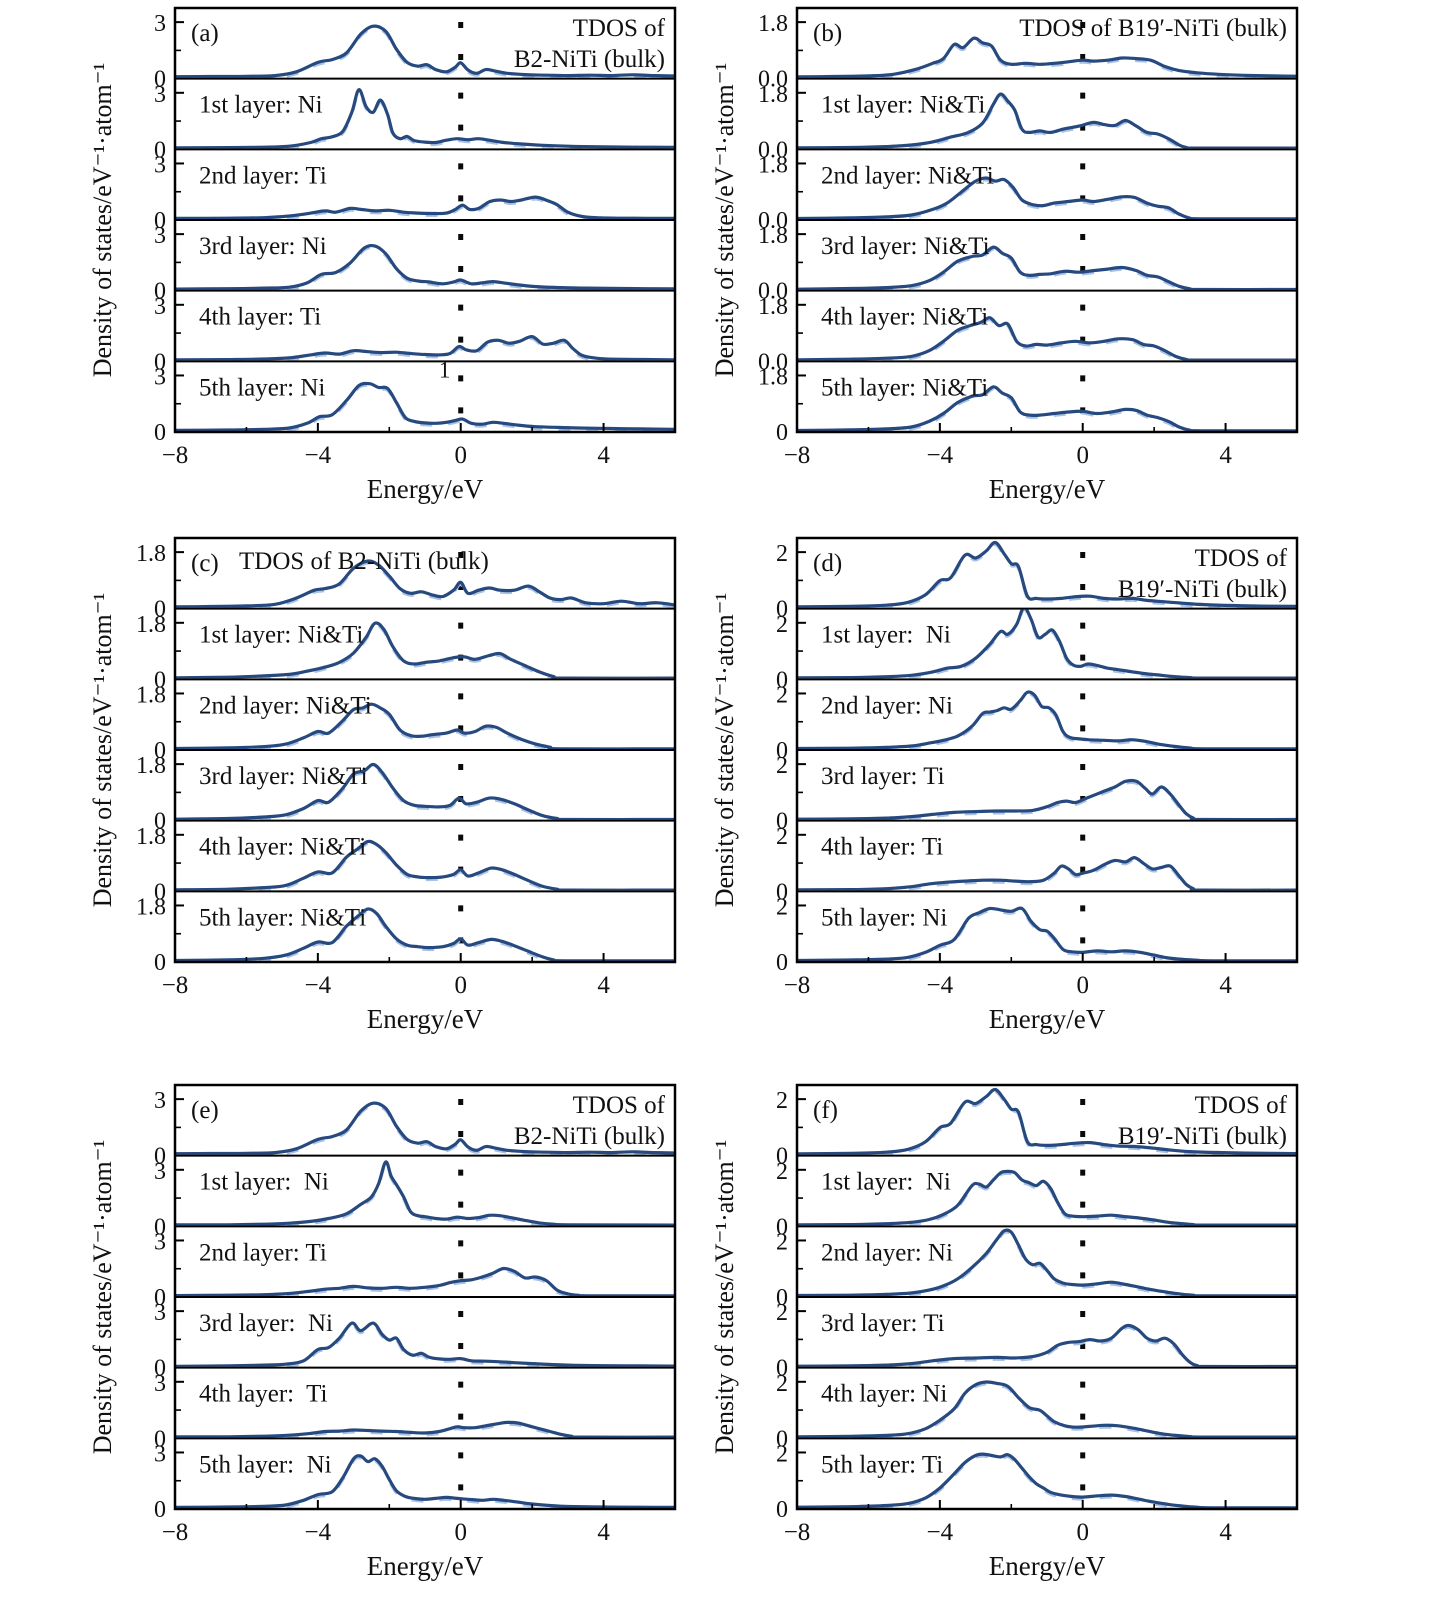 The width and height of the screenshot is (1450, 1600). I want to click on panel-title: TDOS of B2-NiTi (bulk), so click(364, 561).